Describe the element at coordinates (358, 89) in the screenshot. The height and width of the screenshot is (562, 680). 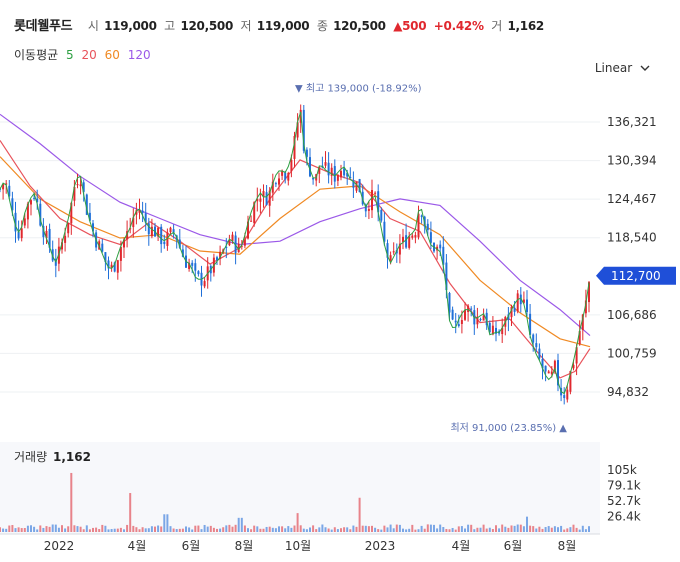
I see `high-marker: ▼ 최고 139,000 (-18.92%)` at that location.